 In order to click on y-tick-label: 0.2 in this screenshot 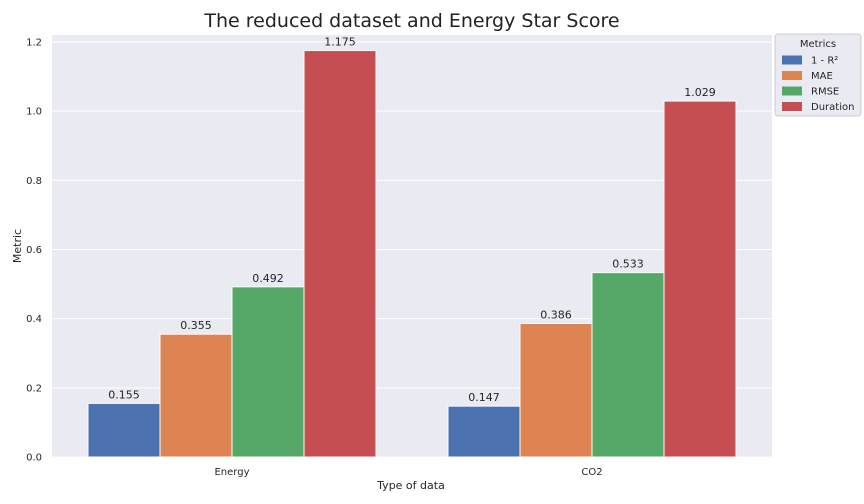, I will do `click(34, 388)`.